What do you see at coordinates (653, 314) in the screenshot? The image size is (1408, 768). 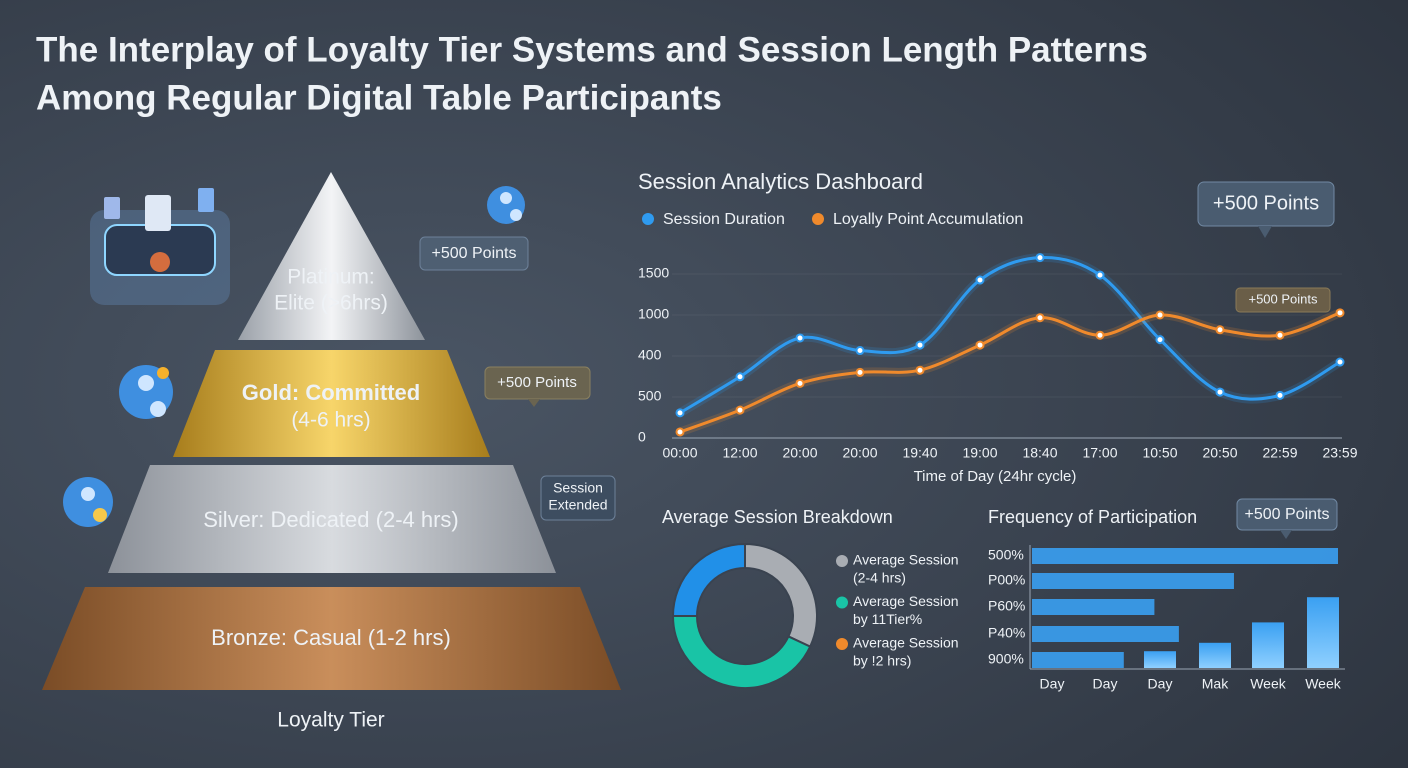 I see `y-tick-label: 1000` at bounding box center [653, 314].